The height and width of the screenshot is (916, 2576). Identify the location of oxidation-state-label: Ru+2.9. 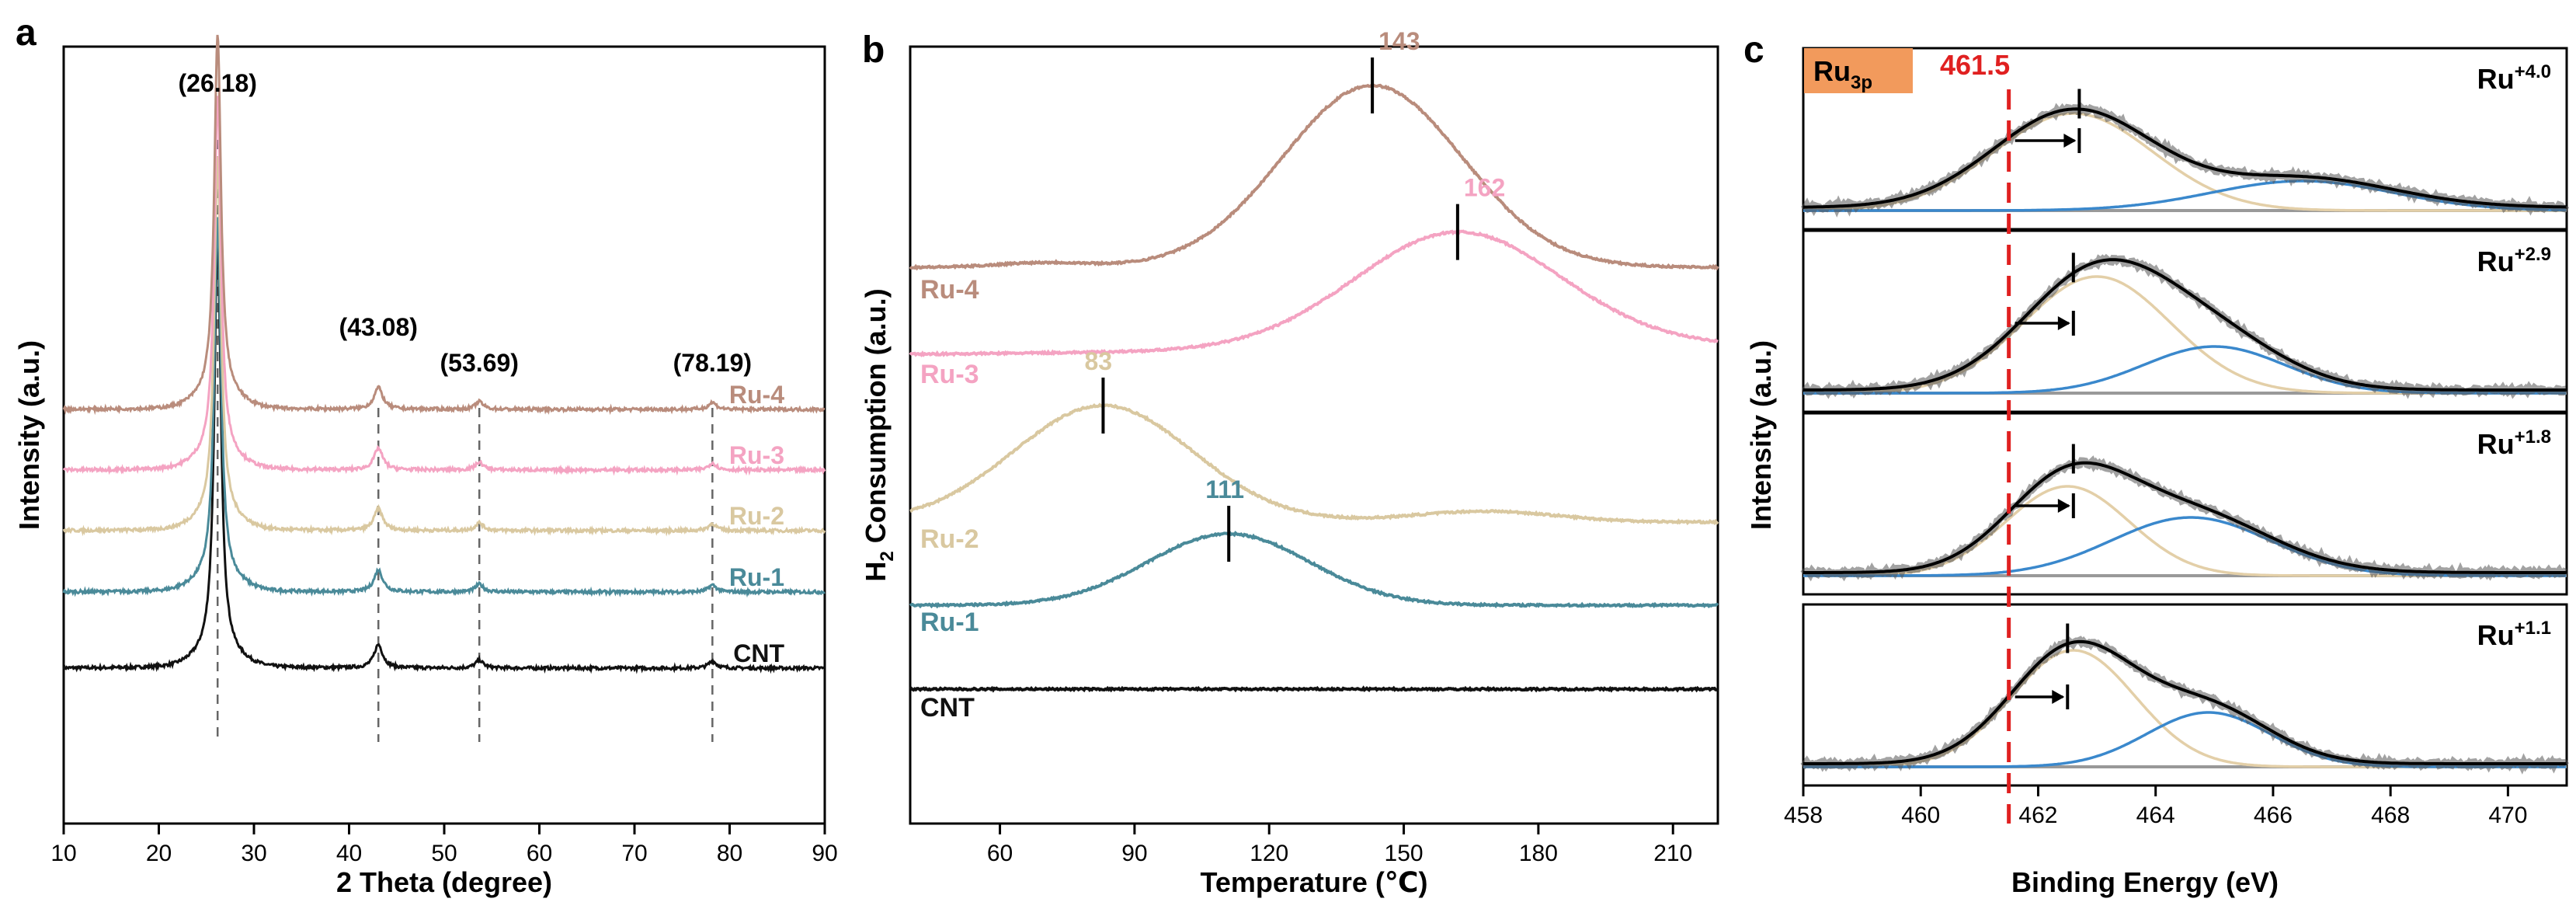
(2514, 260).